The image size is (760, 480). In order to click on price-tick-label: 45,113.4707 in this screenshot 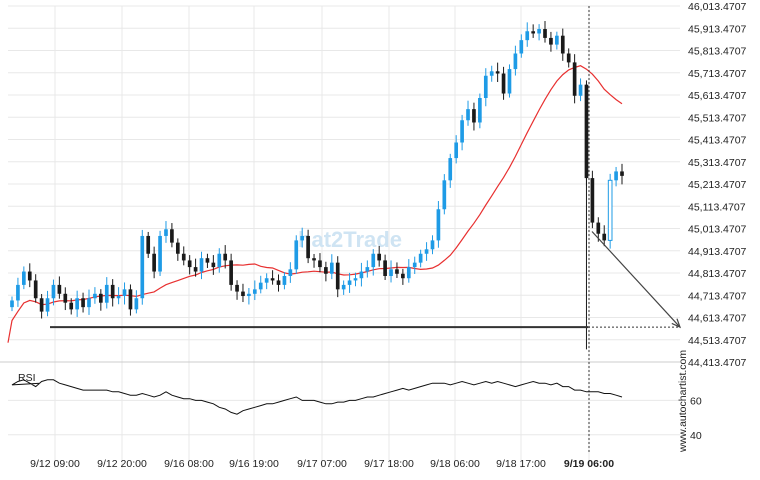, I will do `click(717, 207)`.